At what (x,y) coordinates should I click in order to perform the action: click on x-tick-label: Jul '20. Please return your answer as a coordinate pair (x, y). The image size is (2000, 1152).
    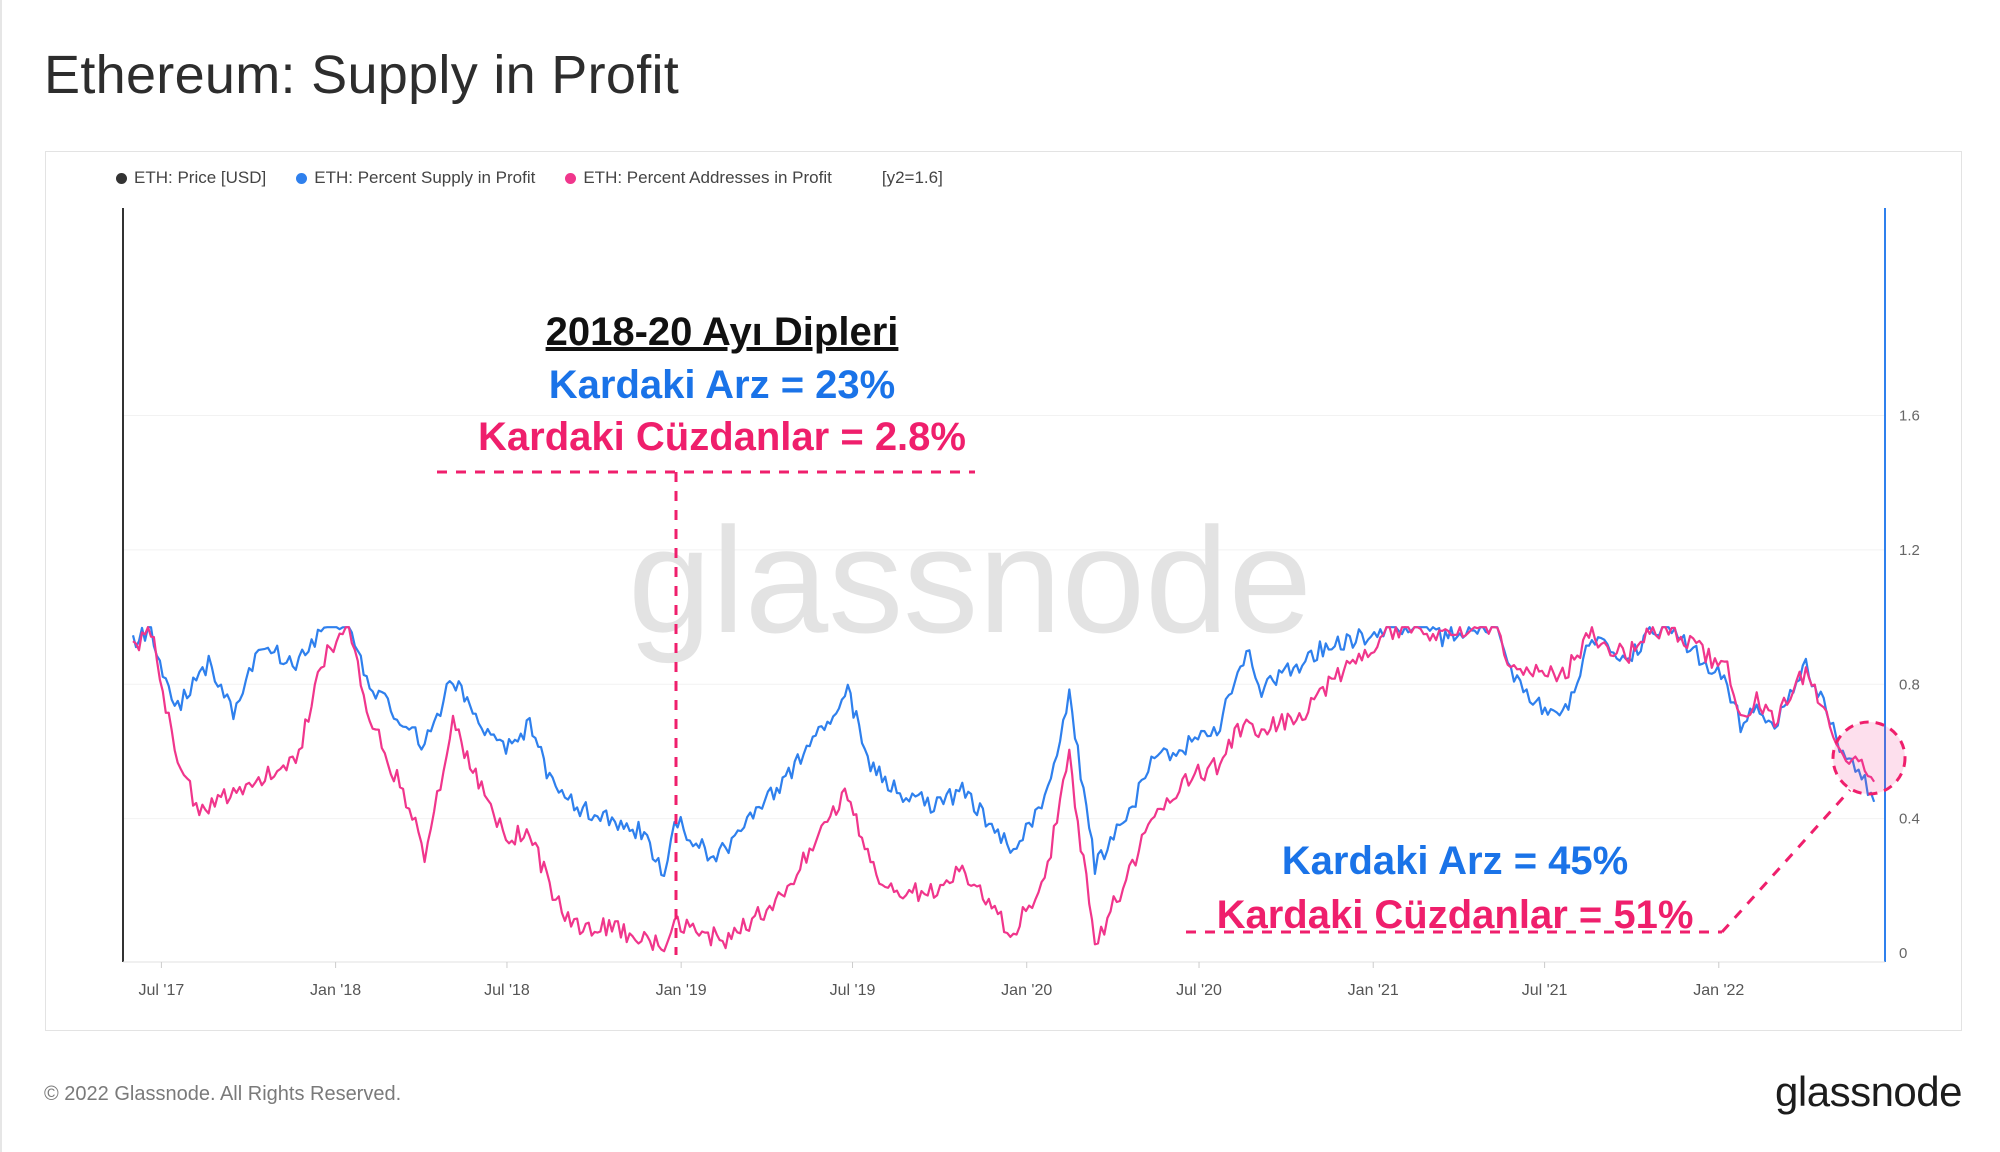
    Looking at the image, I should click on (1199, 990).